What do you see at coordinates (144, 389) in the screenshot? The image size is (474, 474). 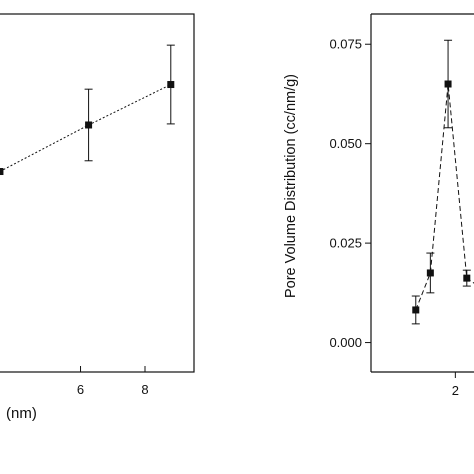 I see `x-tick-label: 8` at bounding box center [144, 389].